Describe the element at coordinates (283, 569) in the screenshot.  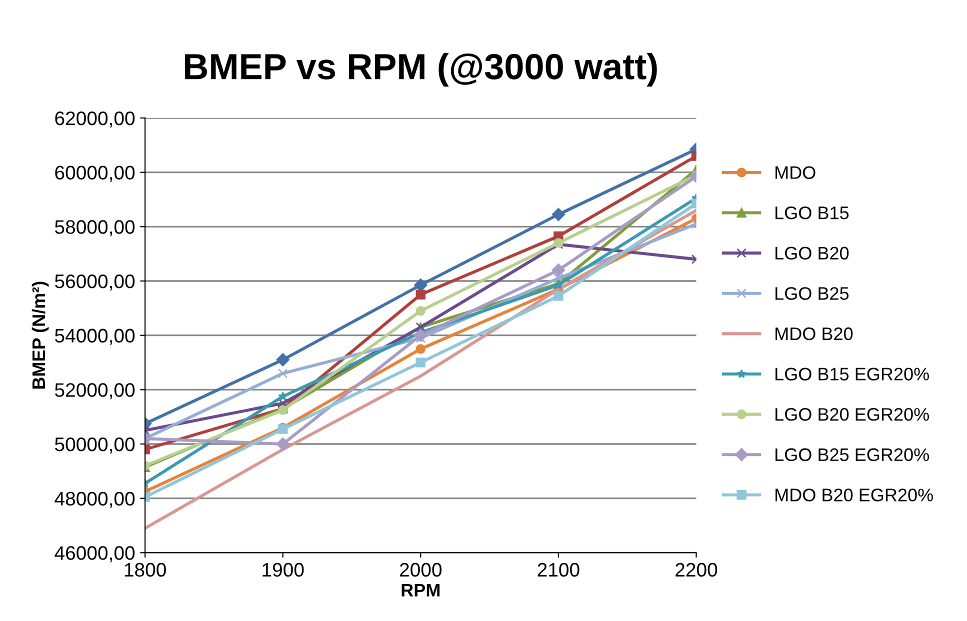
I see `x-tick-label: 1900` at that location.